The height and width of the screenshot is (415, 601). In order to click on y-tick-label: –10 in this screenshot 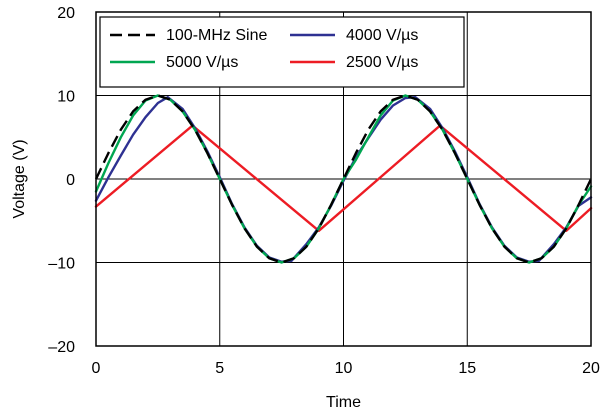, I will do `click(61, 264)`.